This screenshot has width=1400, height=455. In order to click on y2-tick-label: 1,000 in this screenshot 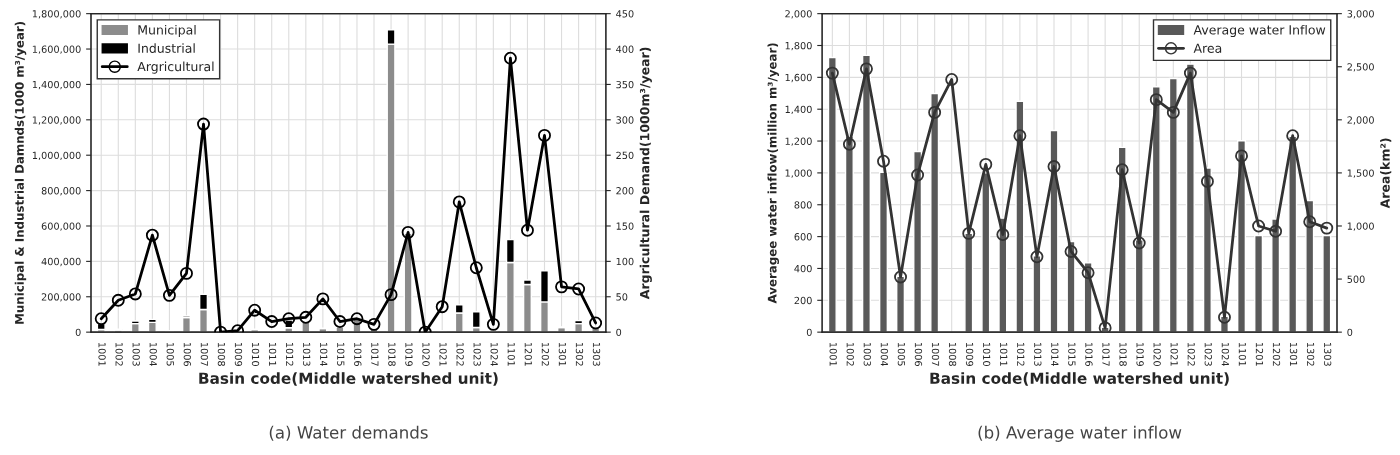, I will do `click(1360, 226)`.